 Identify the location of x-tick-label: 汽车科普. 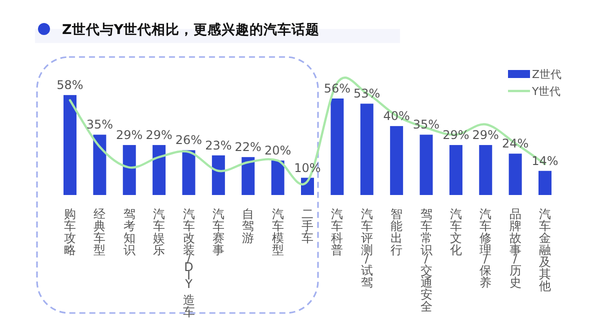
(337, 232).